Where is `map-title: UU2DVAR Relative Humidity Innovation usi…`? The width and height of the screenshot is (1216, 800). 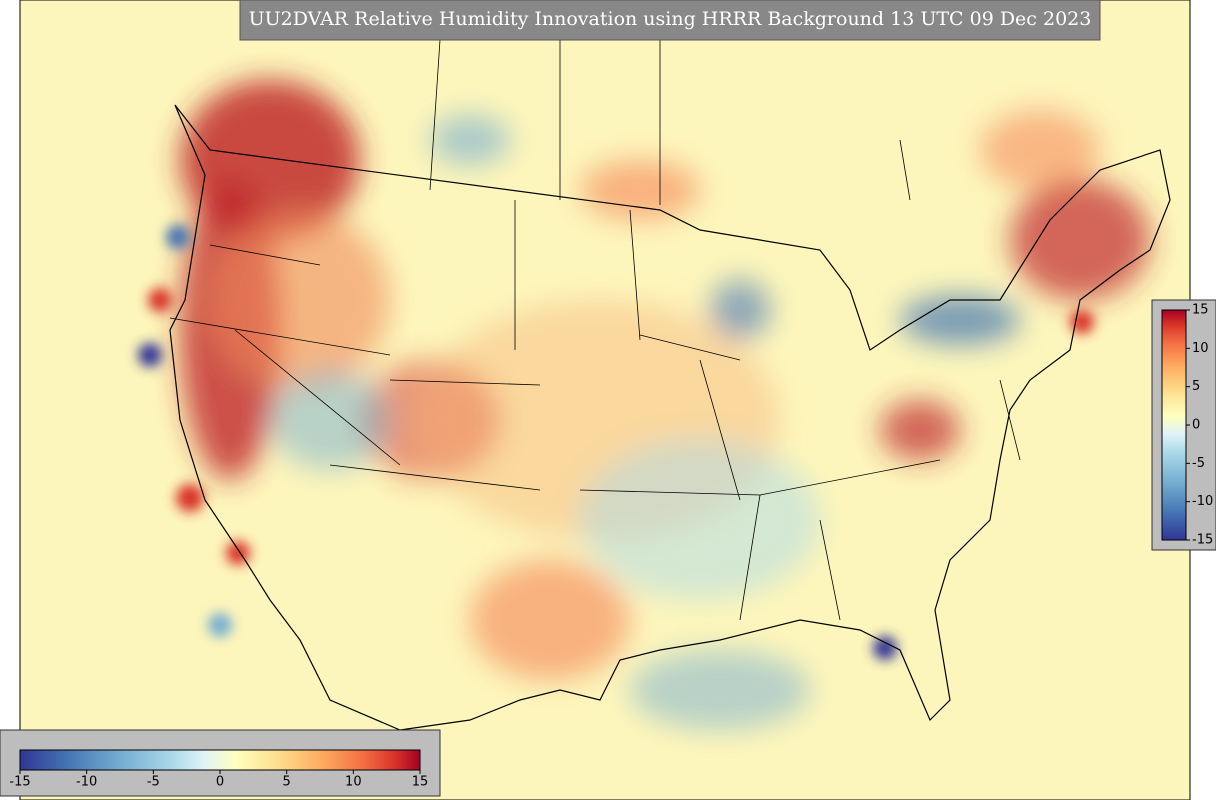 map-title: UU2DVAR Relative Humidity Innovation usi… is located at coordinates (670, 19).